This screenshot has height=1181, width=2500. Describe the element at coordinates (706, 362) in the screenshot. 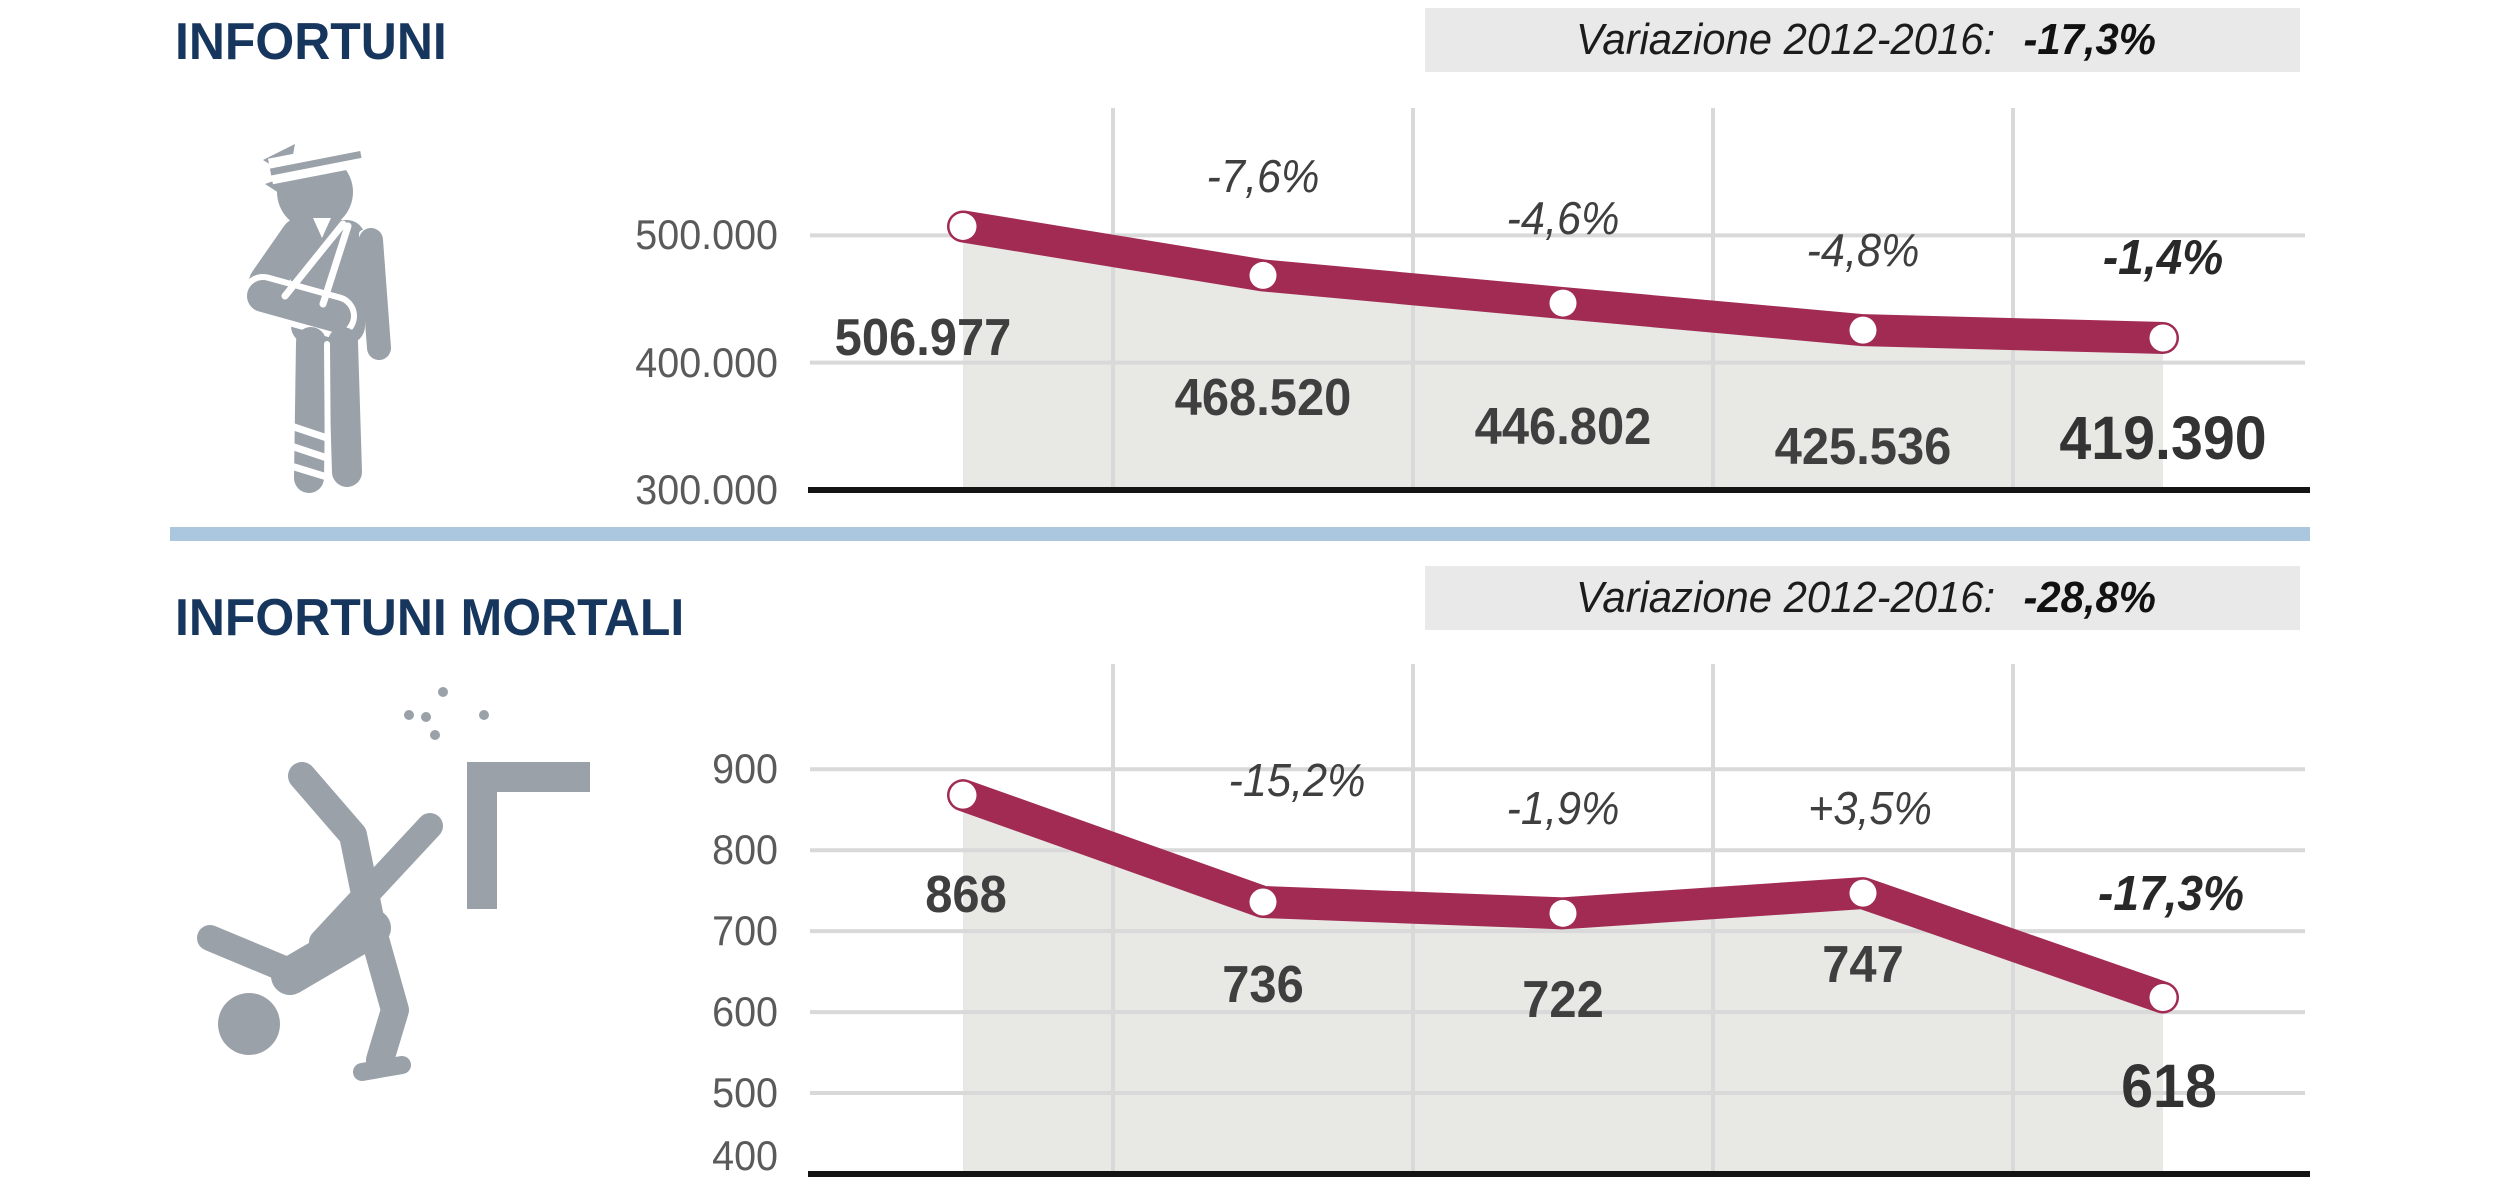

I see `y-axis-label: 400.000` at that location.